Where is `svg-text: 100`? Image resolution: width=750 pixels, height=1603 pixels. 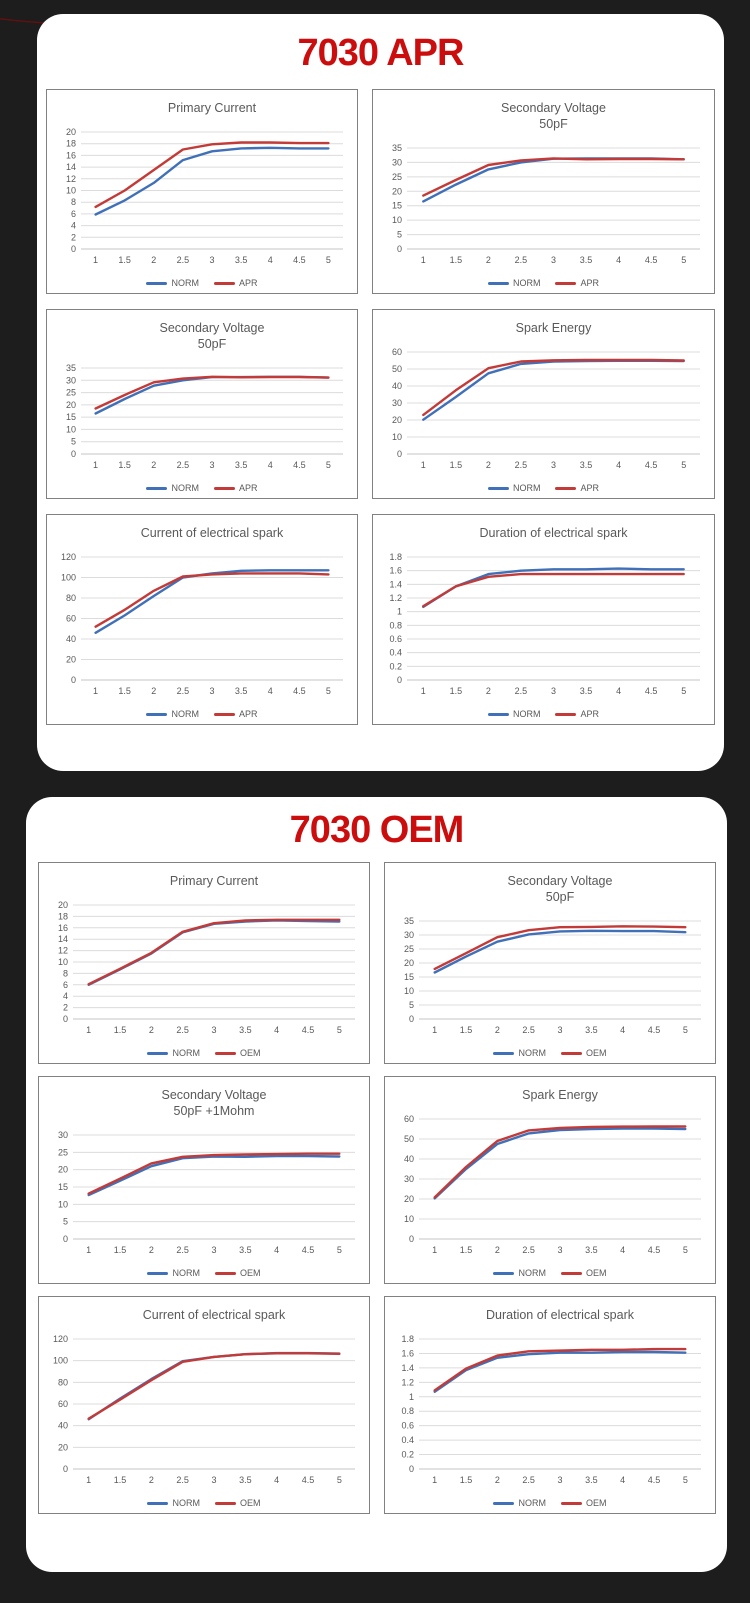
svg-text: 100 is located at coordinates (60, 1361).